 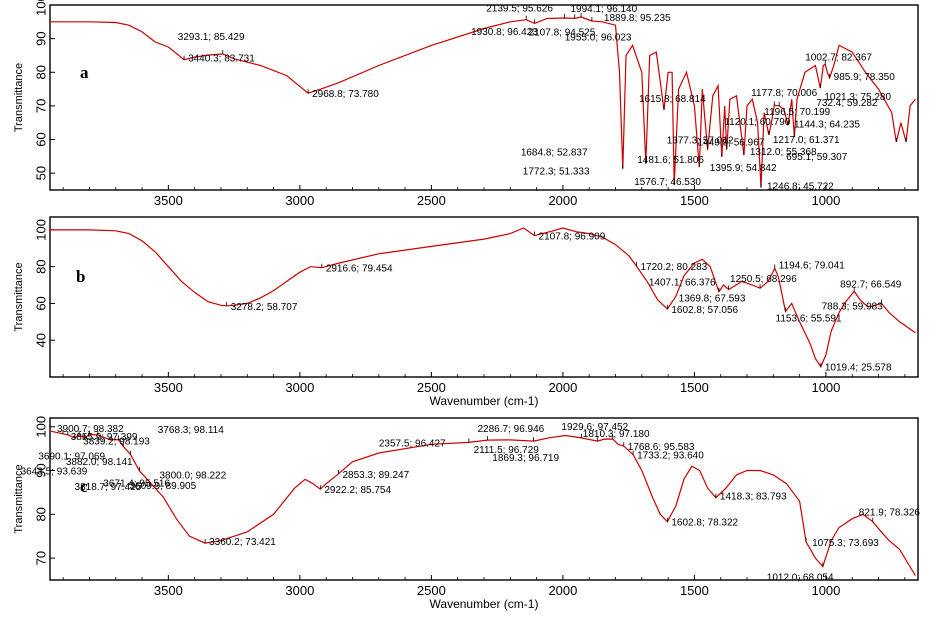 What do you see at coordinates (672, 99) in the screenshot?
I see `peak-label: 1615.8; 68.814` at bounding box center [672, 99].